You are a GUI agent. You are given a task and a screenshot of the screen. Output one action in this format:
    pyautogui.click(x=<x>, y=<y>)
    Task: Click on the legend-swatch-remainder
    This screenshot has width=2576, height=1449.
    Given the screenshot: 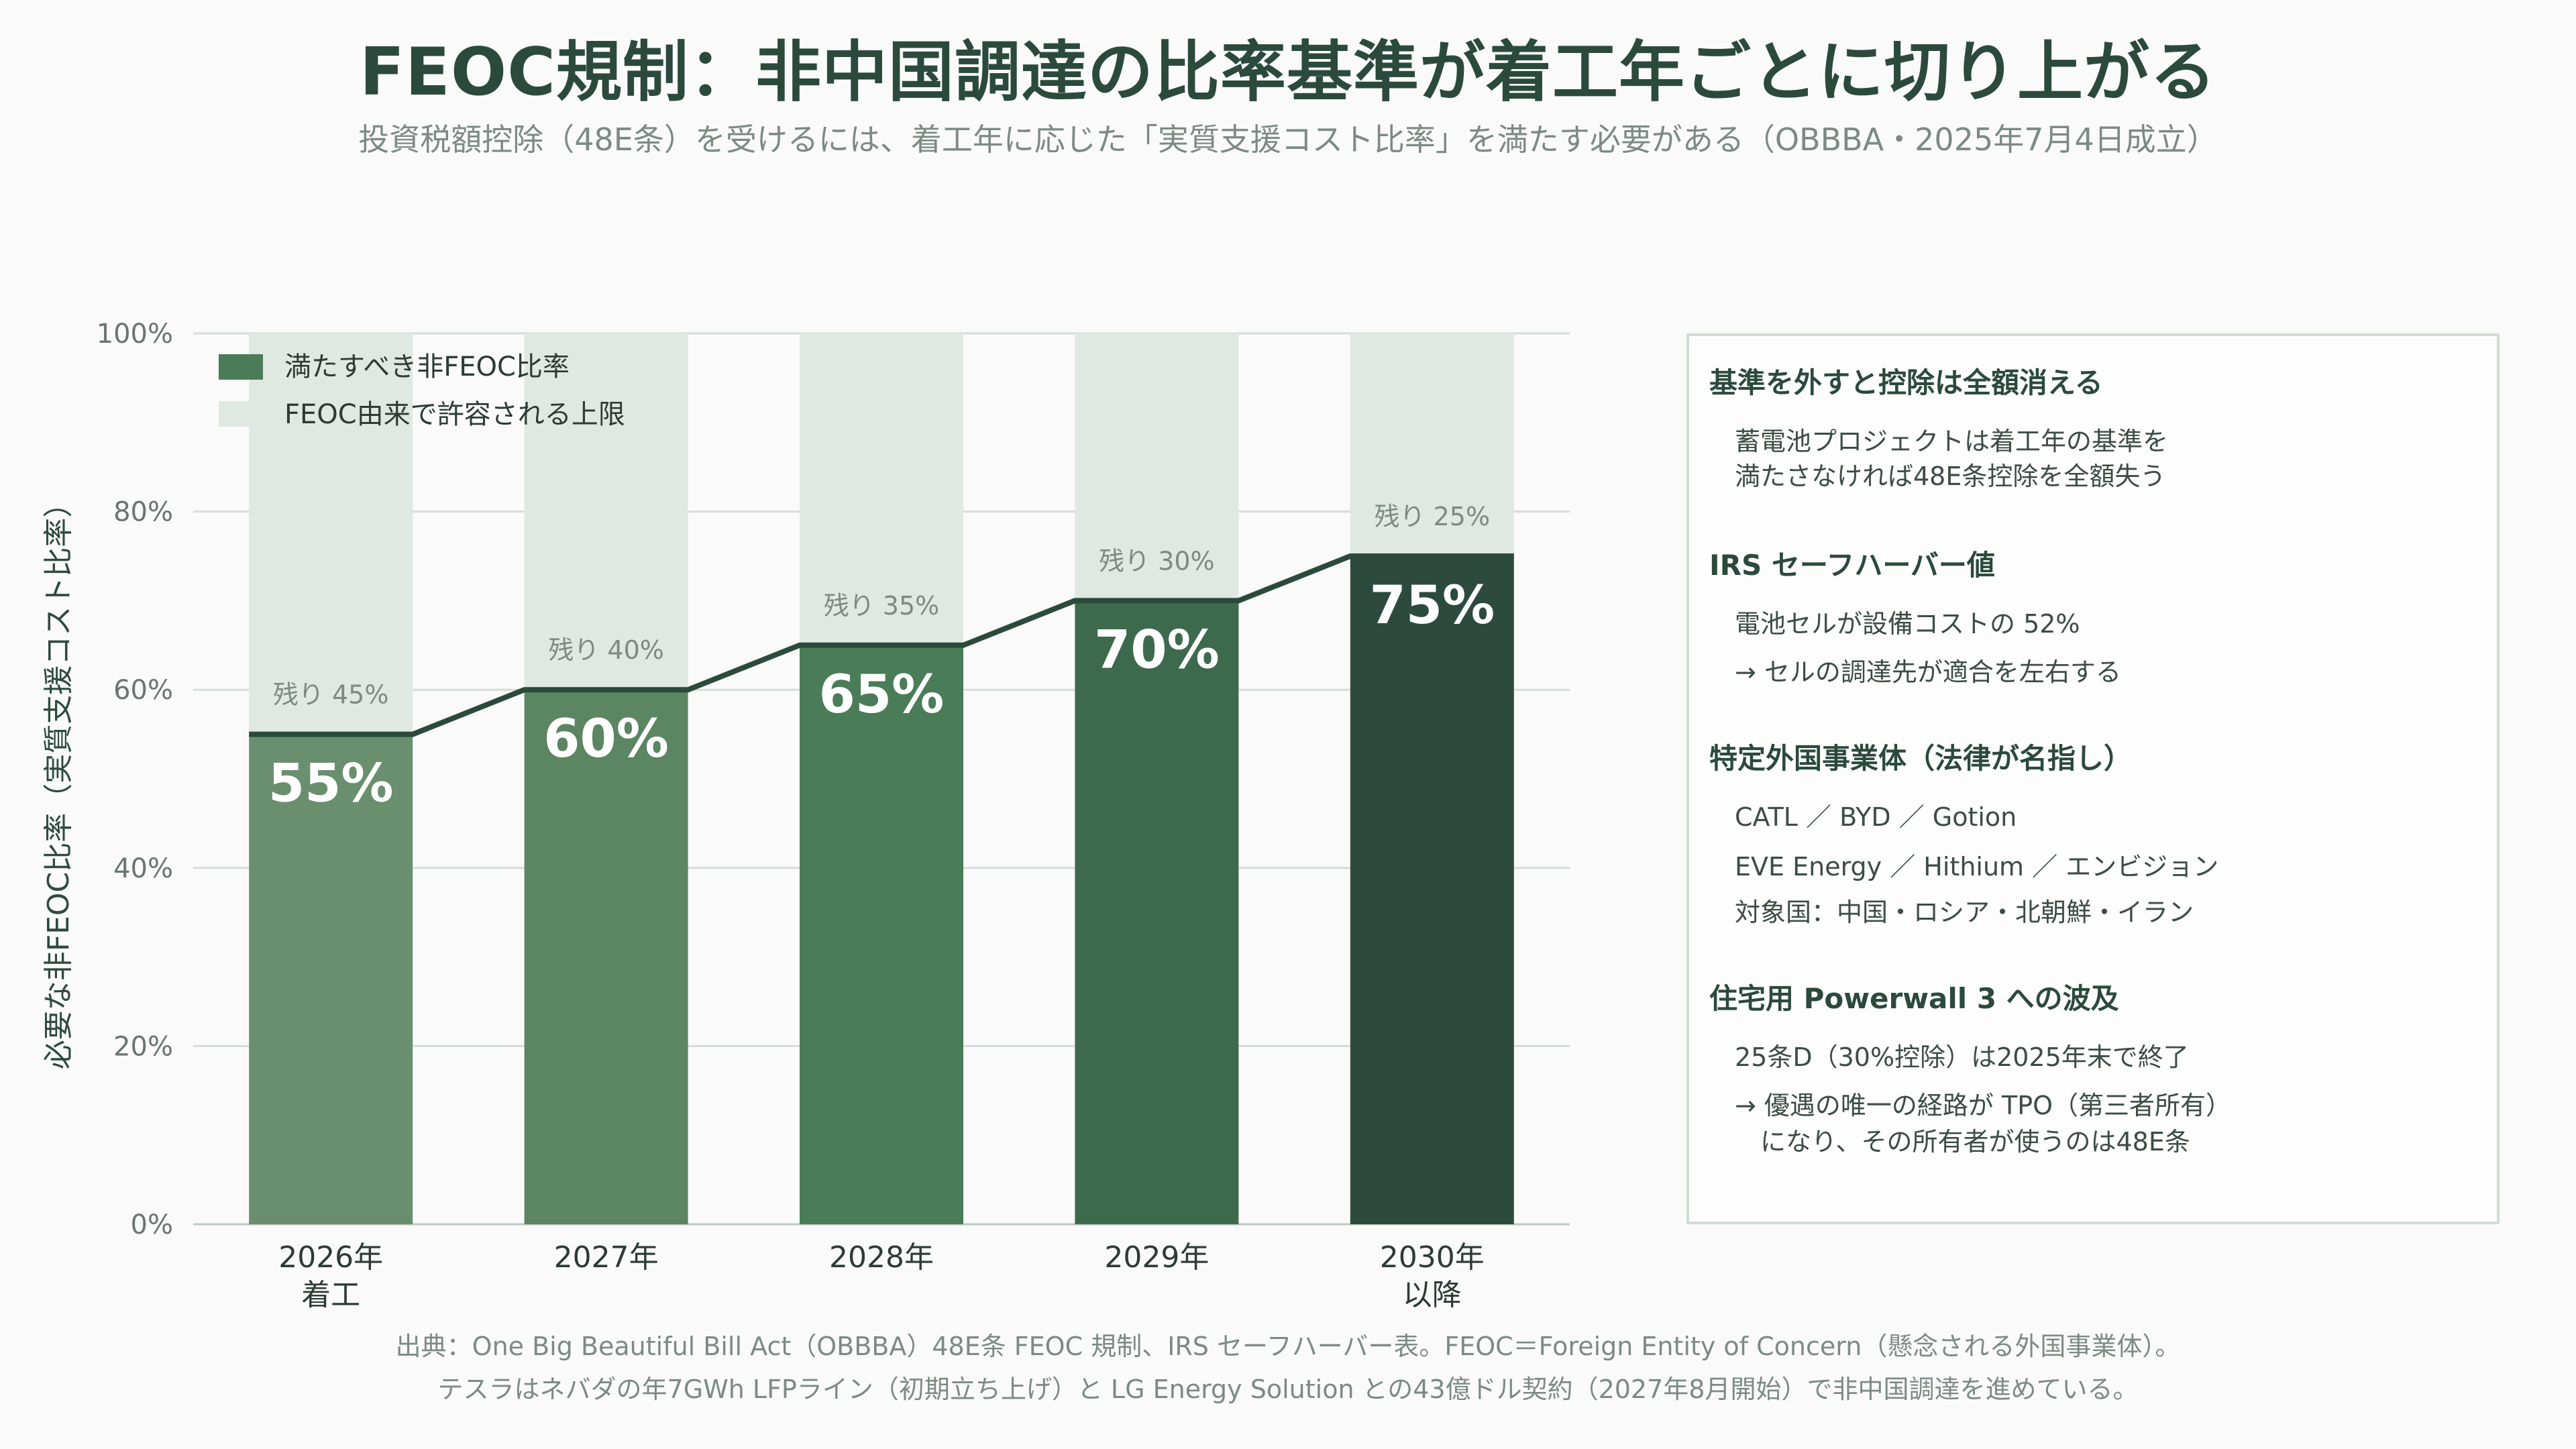 What is the action you would take?
    pyautogui.click(x=241, y=414)
    